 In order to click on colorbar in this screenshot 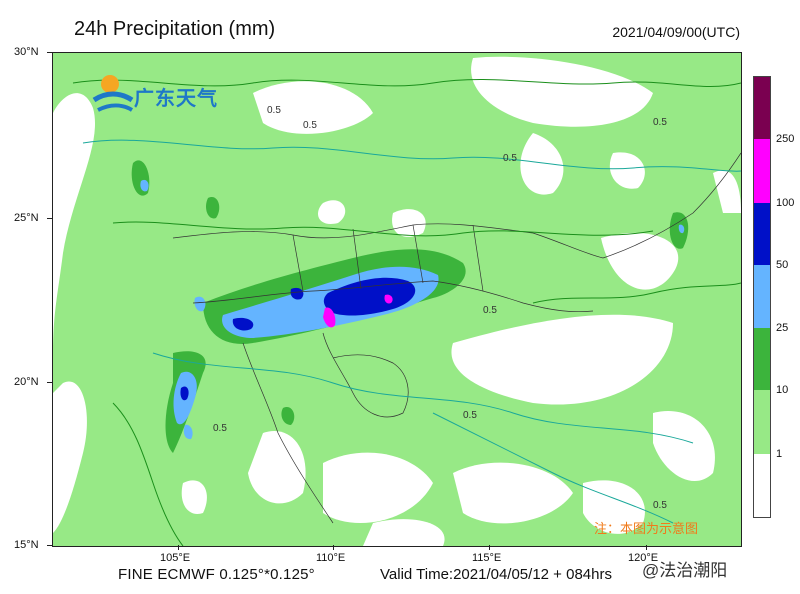, I will do `click(762, 297)`.